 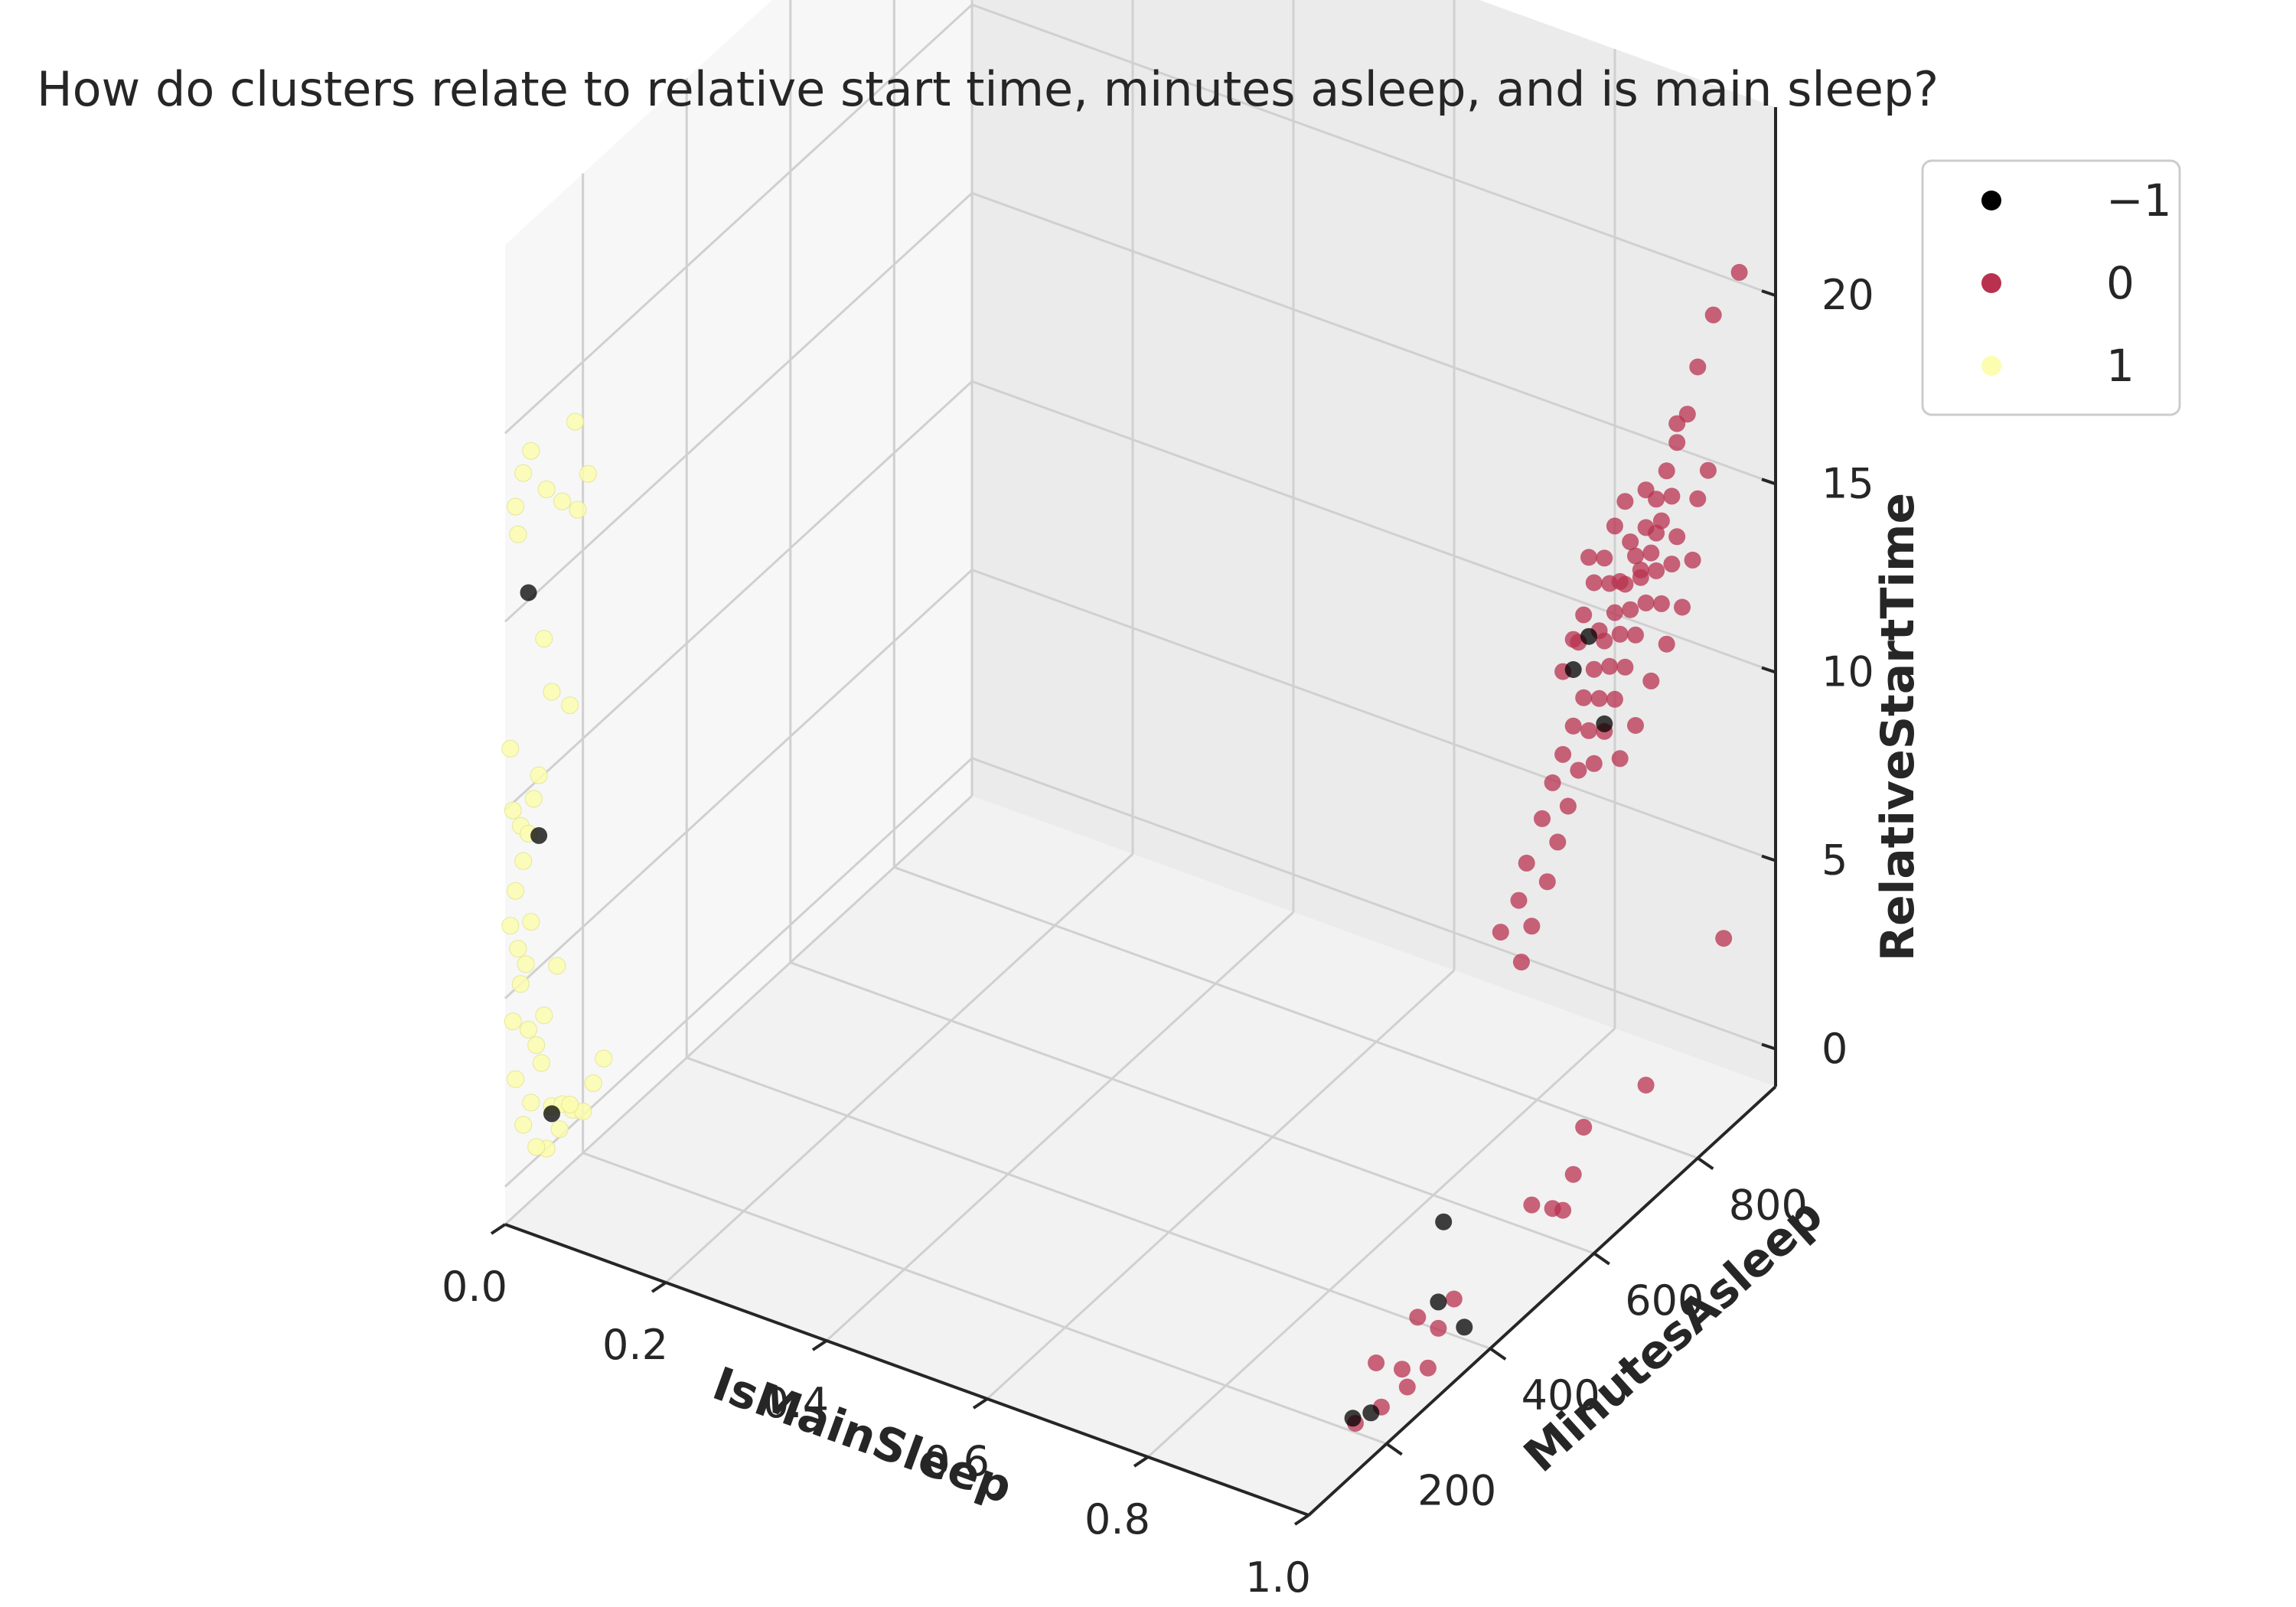 What do you see at coordinates (796, 1403) in the screenshot?
I see `x-tick-label: 0.4` at bounding box center [796, 1403].